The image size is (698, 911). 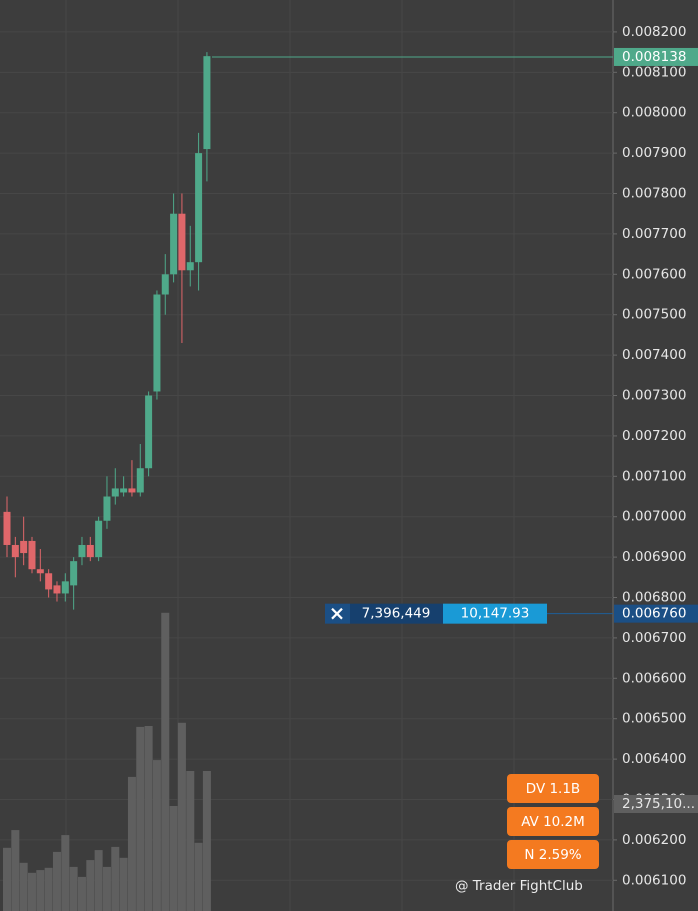 I want to click on last-price-box, so click(x=656, y=56).